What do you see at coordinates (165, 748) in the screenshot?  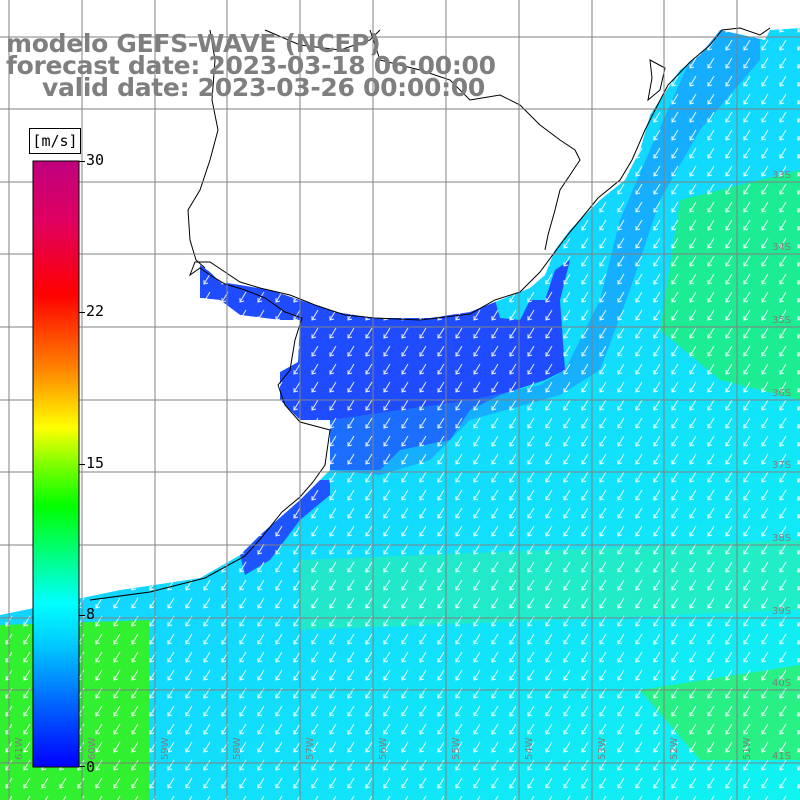 I see `lon-label: 59W` at bounding box center [165, 748].